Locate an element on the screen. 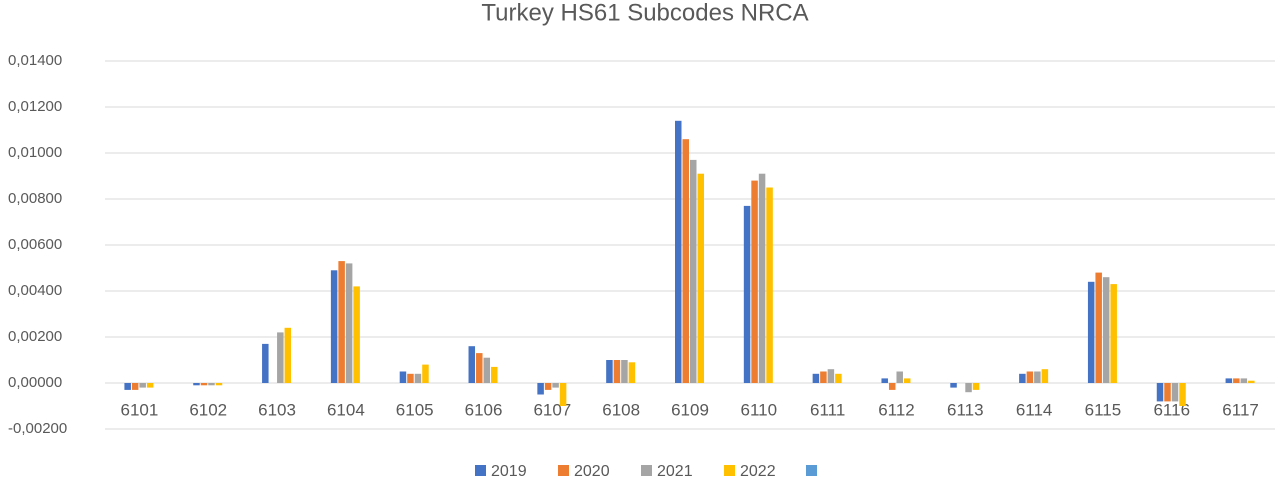 This screenshot has width=1280, height=487. x-tick-label: 6112 is located at coordinates (896, 409).